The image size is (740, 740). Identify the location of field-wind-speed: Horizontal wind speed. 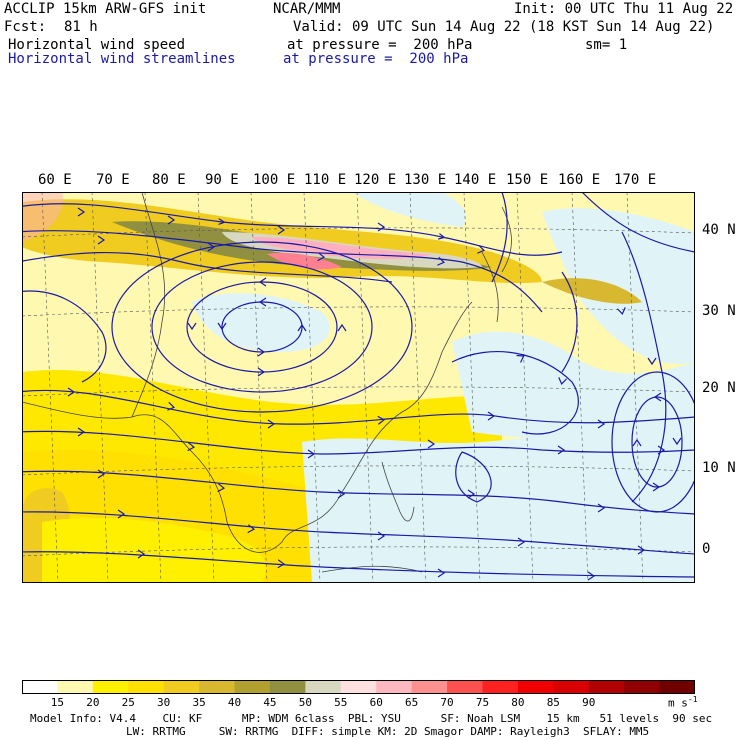
(97, 45).